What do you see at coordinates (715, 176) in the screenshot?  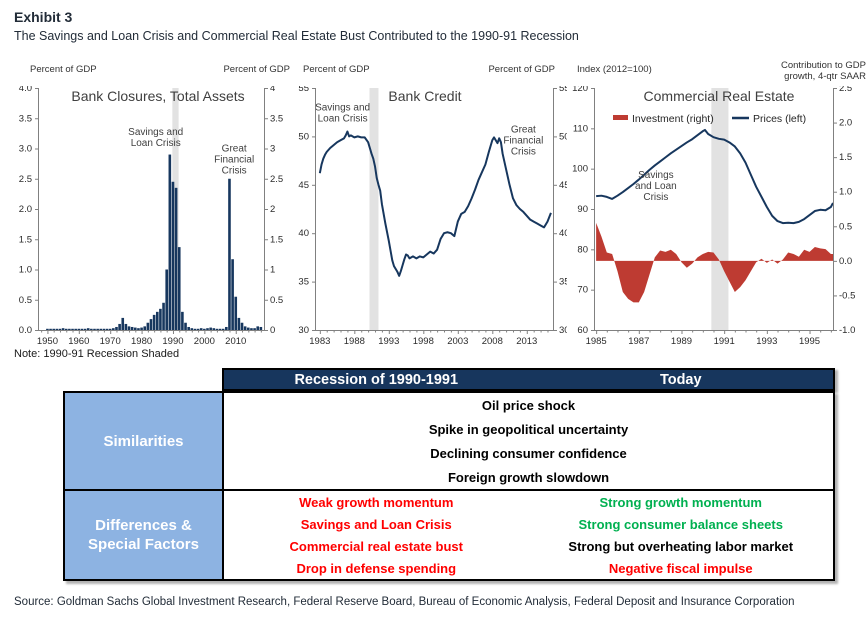 I see `prices-line` at bounding box center [715, 176].